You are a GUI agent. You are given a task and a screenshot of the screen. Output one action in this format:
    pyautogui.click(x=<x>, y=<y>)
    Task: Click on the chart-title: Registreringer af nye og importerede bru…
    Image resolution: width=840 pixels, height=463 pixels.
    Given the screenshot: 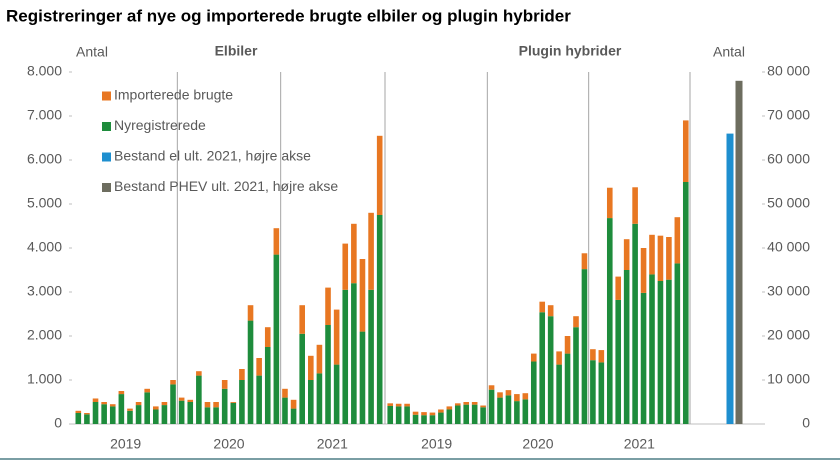 What is the action you would take?
    pyautogui.click(x=288, y=15)
    